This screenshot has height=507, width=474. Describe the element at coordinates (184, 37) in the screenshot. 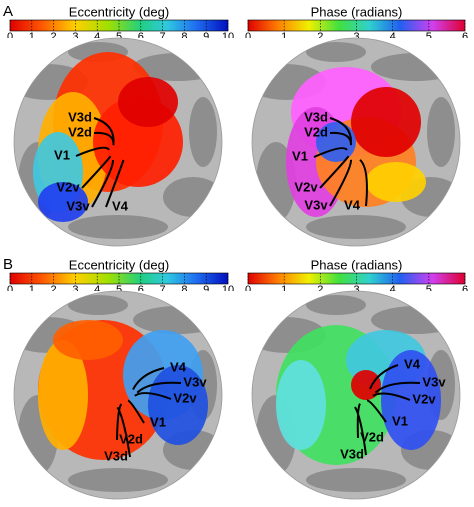

I see `tick-label: 8` at that location.